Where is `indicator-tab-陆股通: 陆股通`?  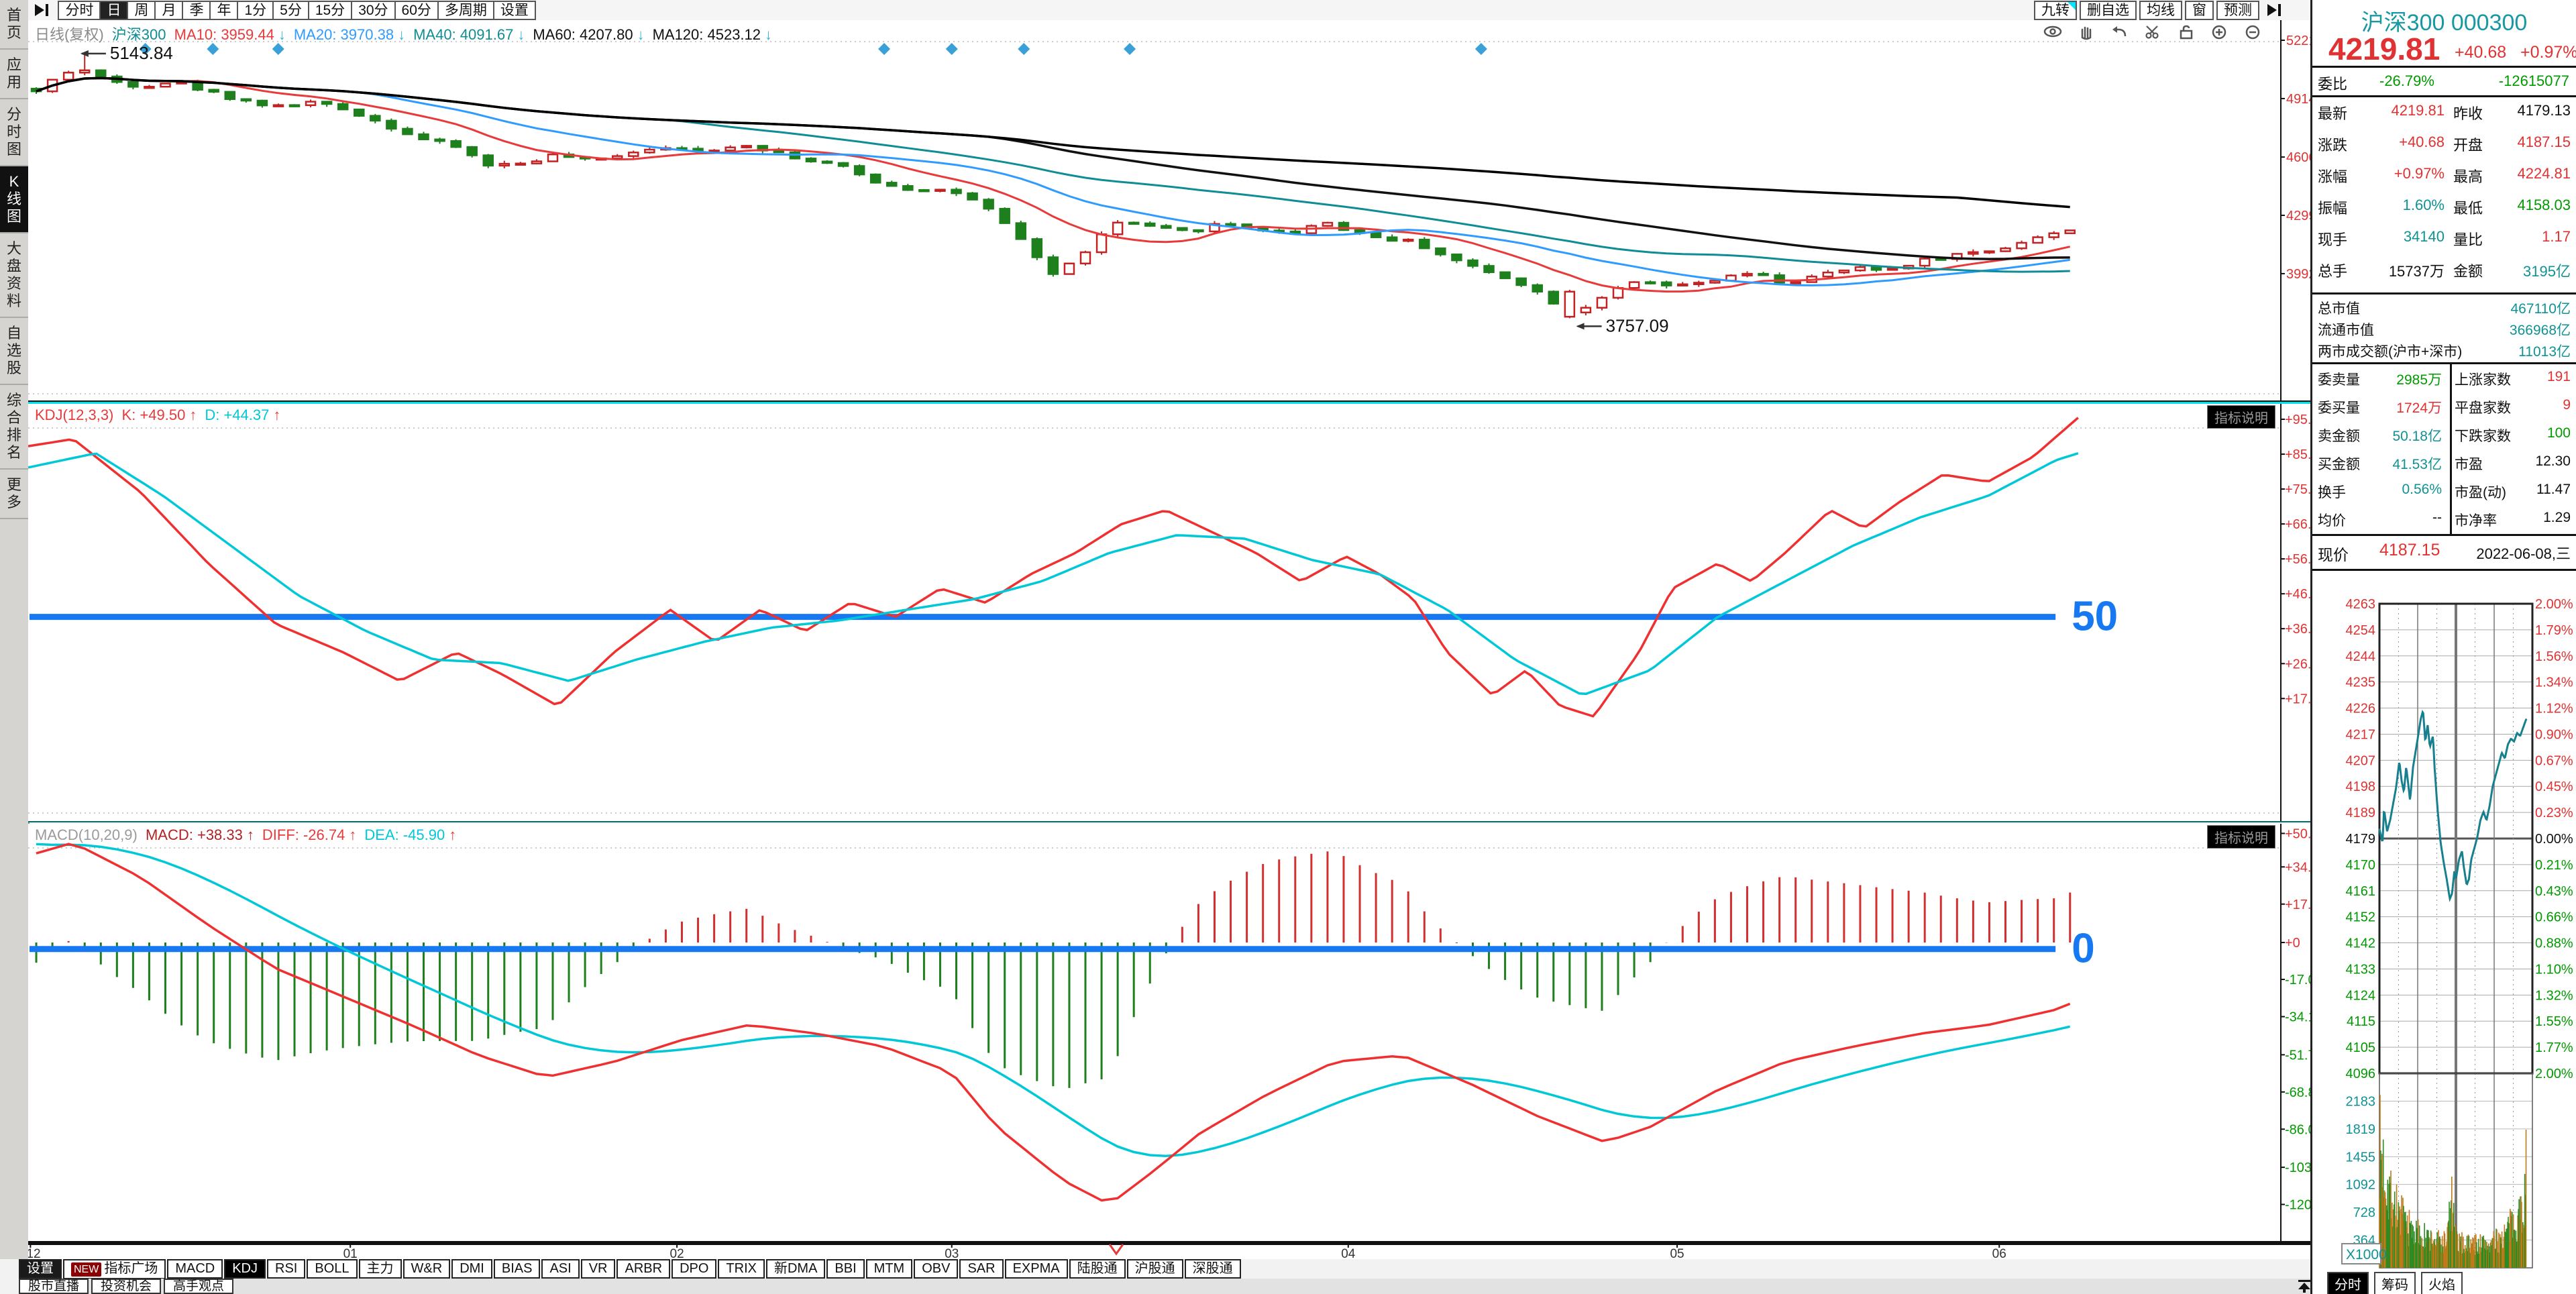
indicator-tab-陆股通: 陆股通 is located at coordinates (1097, 1269).